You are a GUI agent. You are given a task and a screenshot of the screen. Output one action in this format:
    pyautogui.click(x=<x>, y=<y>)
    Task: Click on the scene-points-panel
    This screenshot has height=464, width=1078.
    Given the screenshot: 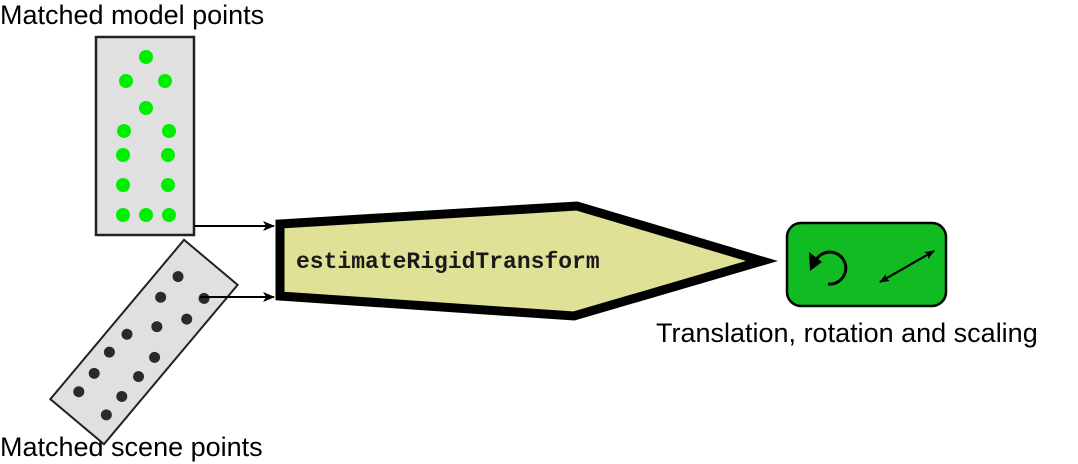 What is the action you would take?
    pyautogui.click(x=144, y=342)
    